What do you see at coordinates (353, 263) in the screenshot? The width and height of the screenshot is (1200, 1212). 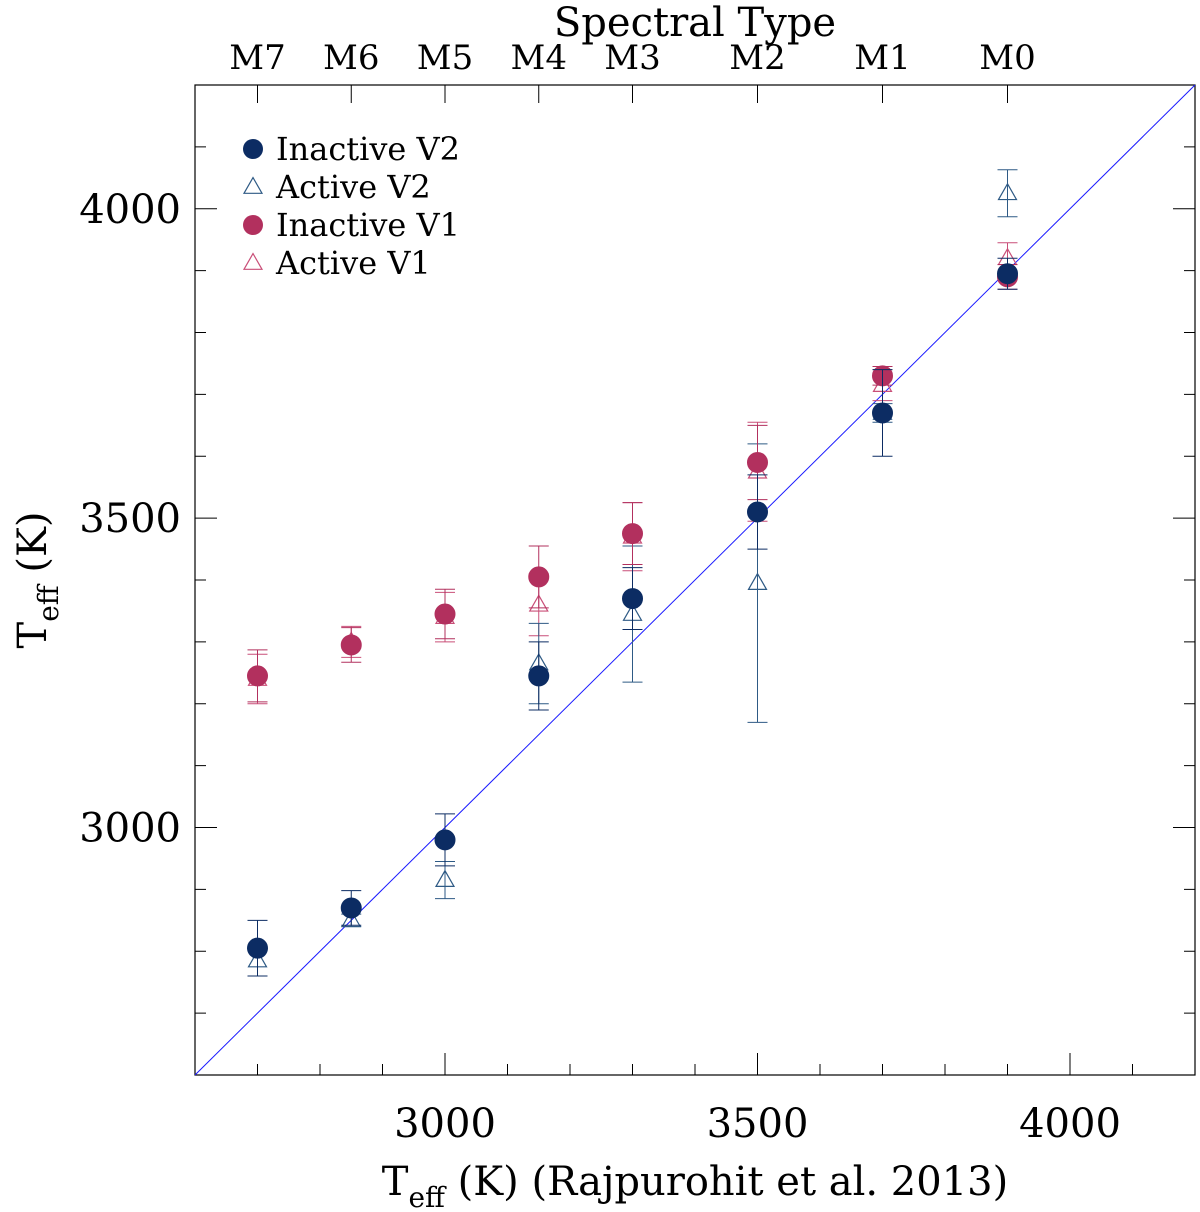 I see `legend-label: Active V1` at bounding box center [353, 263].